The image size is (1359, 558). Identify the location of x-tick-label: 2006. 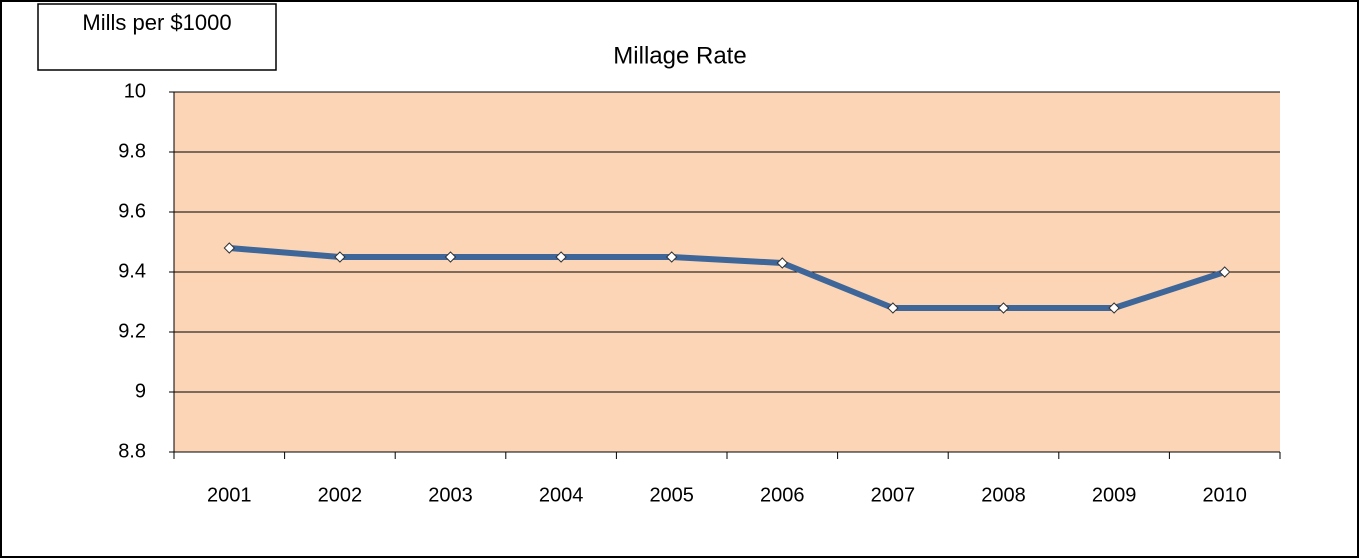
(782, 495).